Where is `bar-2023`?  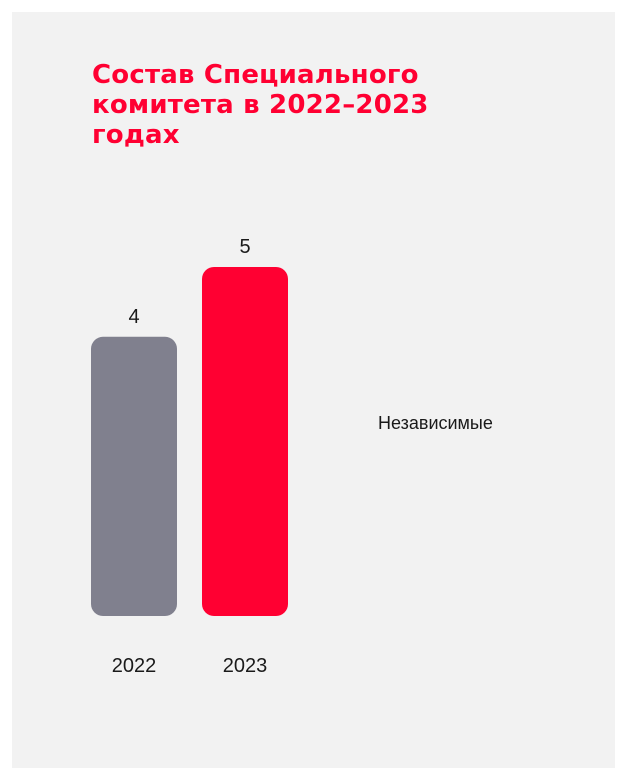 bar-2023 is located at coordinates (245, 441).